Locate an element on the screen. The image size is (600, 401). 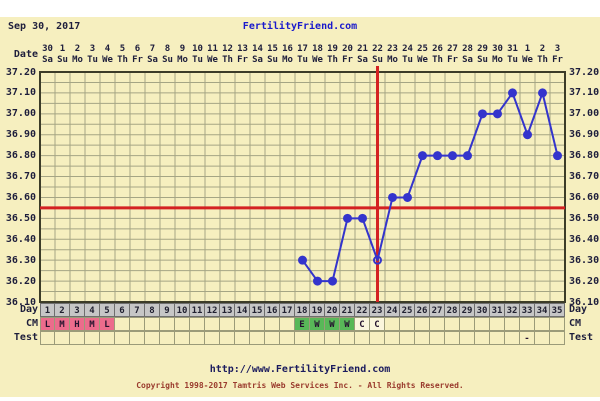
date-cell: 4 is located at coordinates (107, 49).